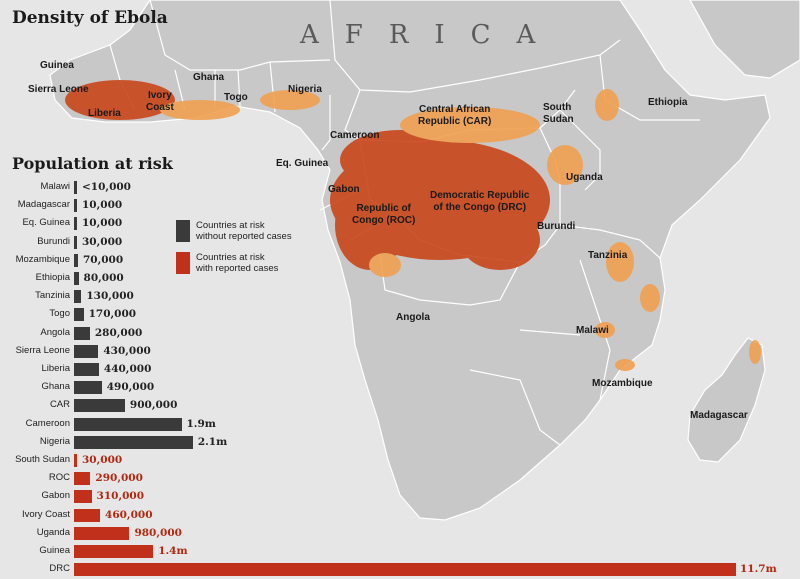 Image resolution: width=800 pixels, height=579 pixels. What do you see at coordinates (110, 296) in the screenshot?
I see `bar-value-label: 130,000` at bounding box center [110, 296].